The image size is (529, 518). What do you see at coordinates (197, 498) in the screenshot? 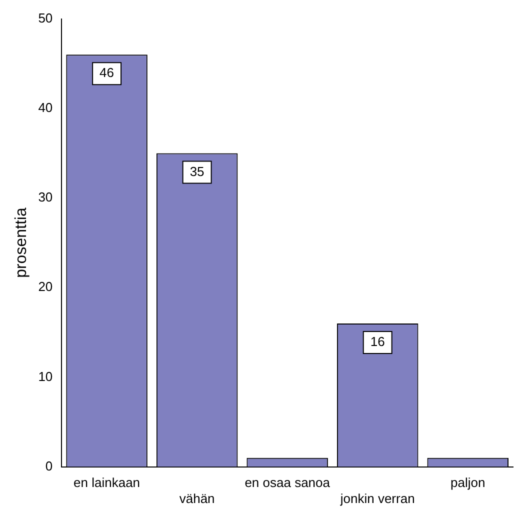
I see `x-tick-label: vähän` at bounding box center [197, 498].